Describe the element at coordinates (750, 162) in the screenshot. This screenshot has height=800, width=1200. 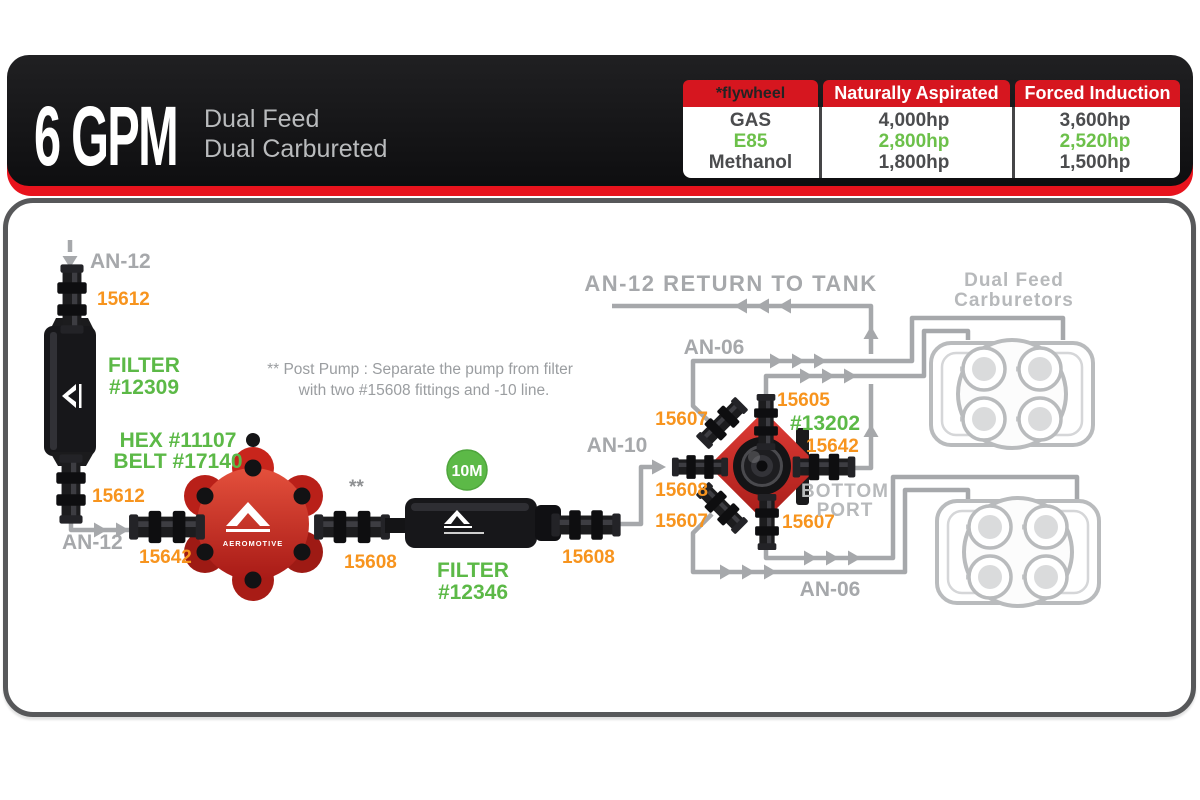
I see `fuel-cell: Methanol` at that location.